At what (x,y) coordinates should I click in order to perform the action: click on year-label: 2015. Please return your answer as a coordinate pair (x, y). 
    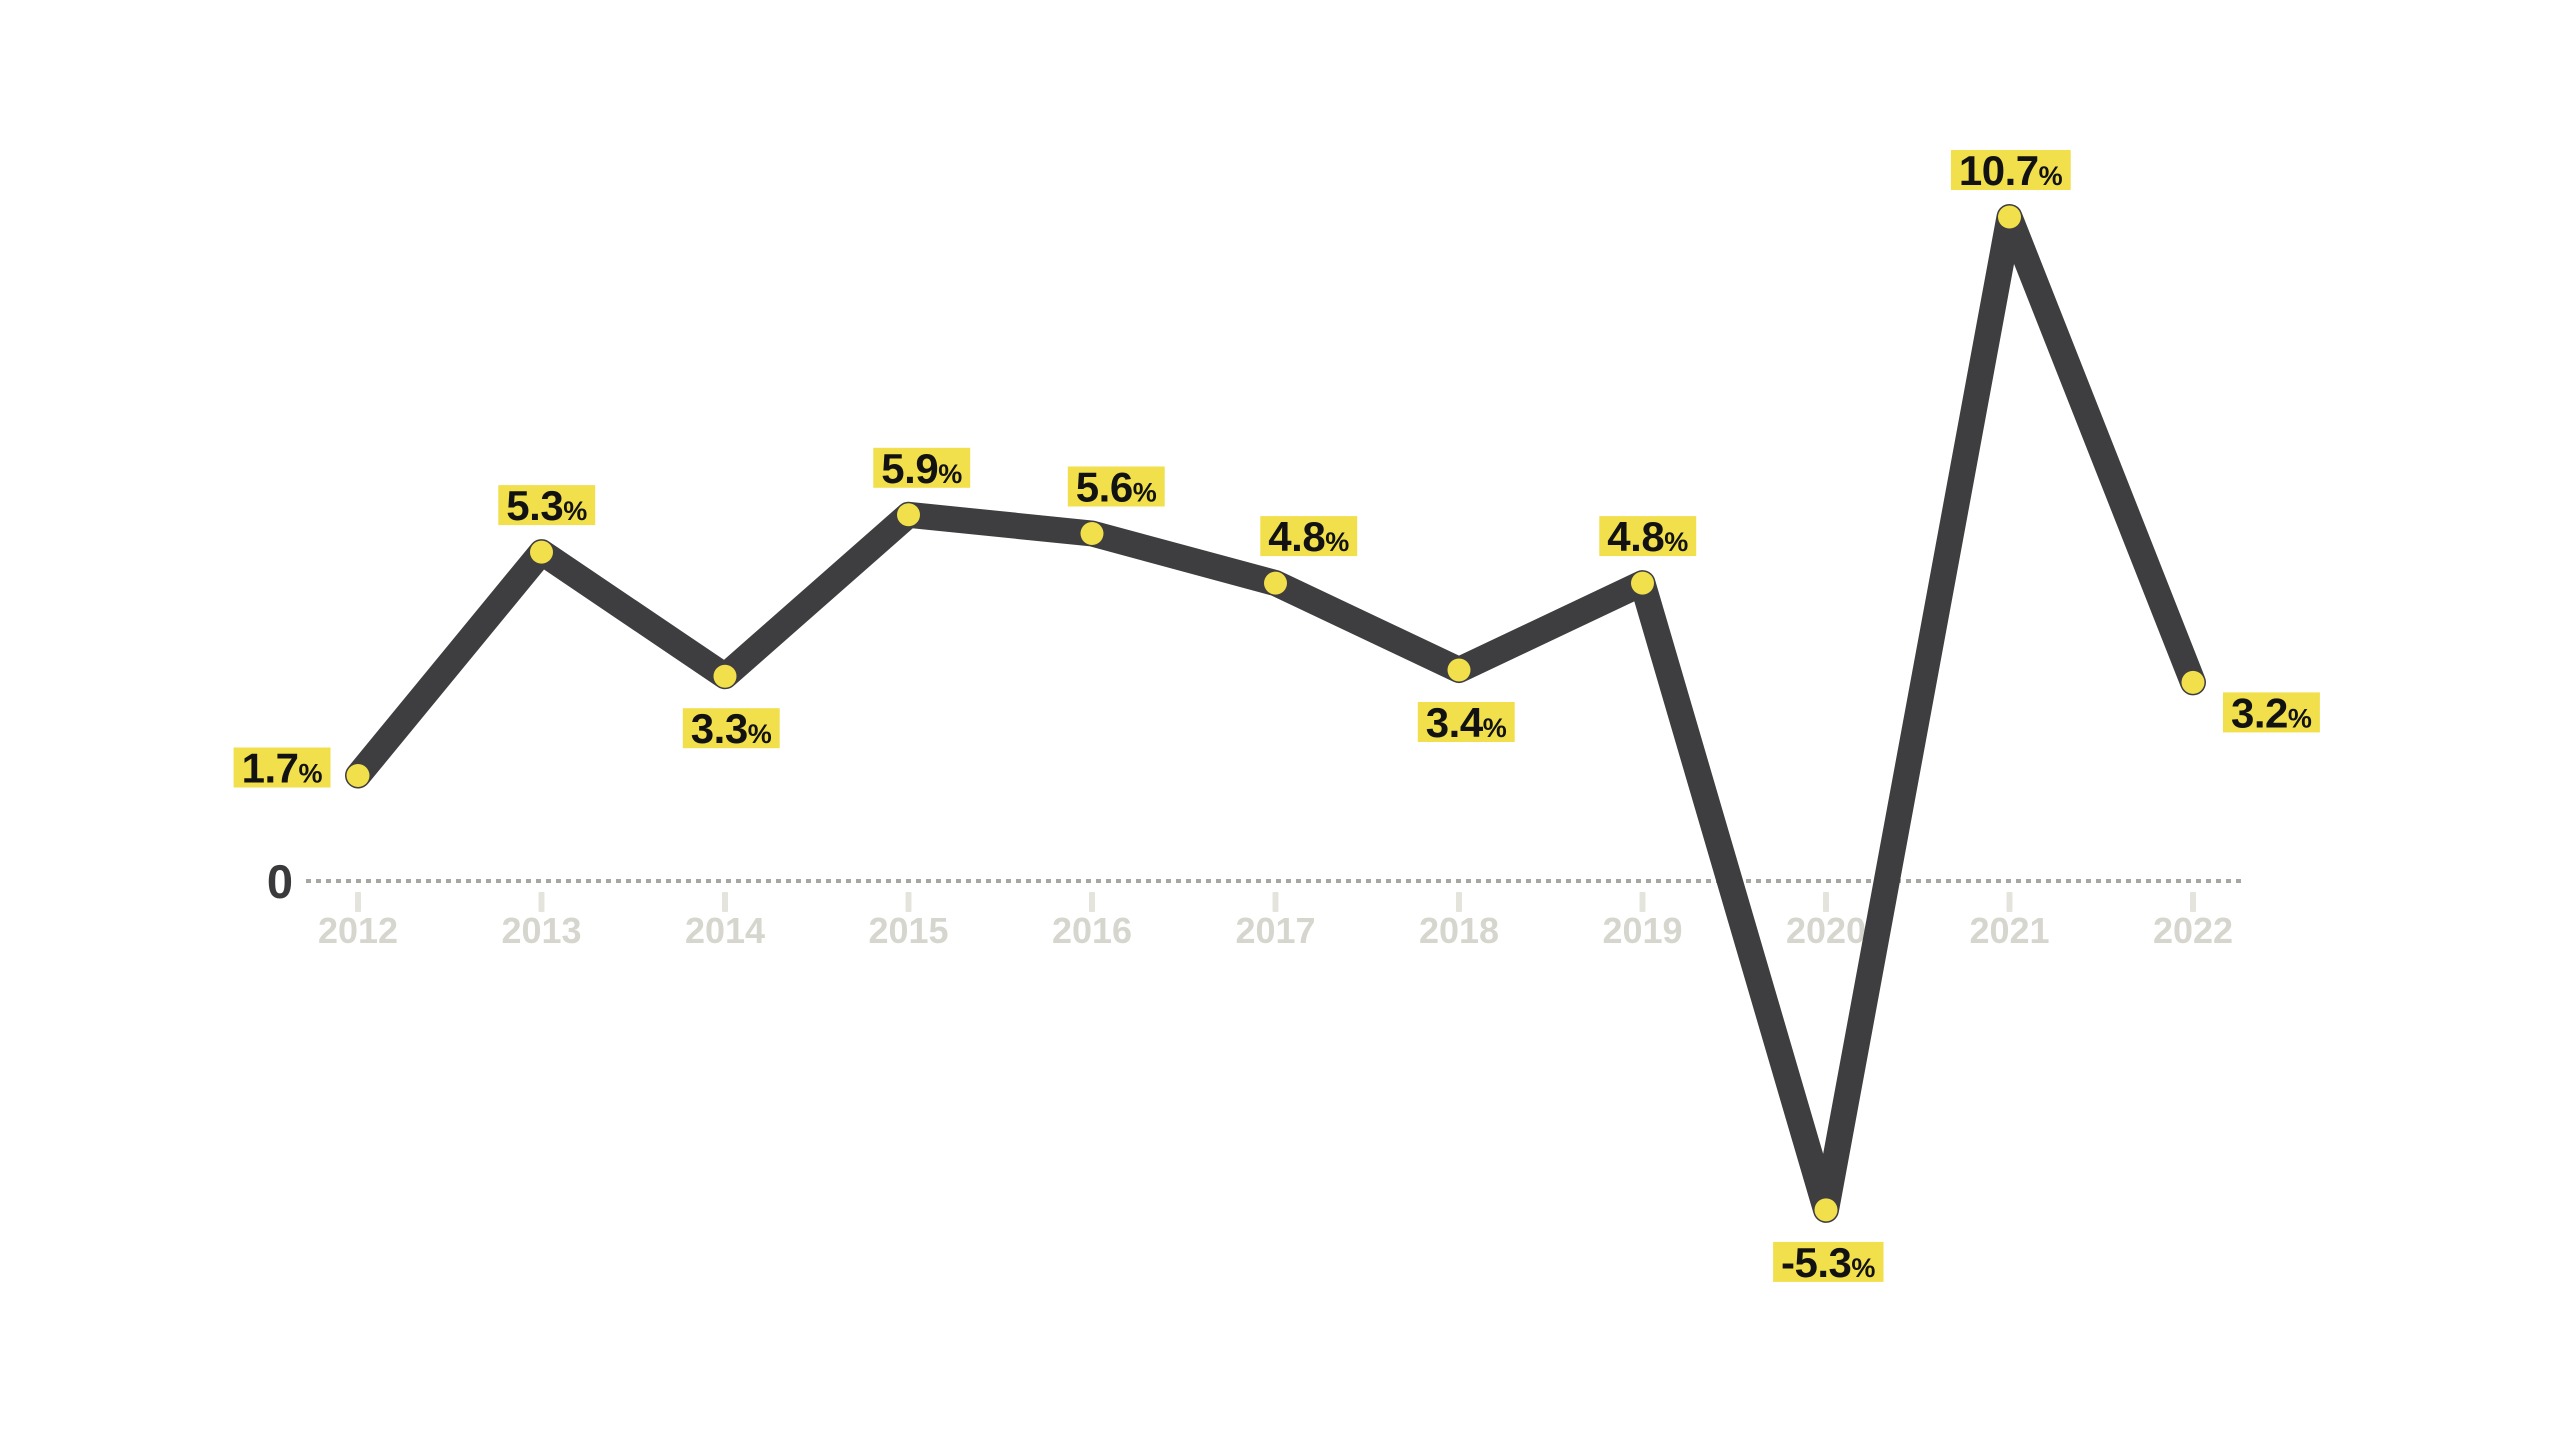
    Looking at the image, I should click on (908, 930).